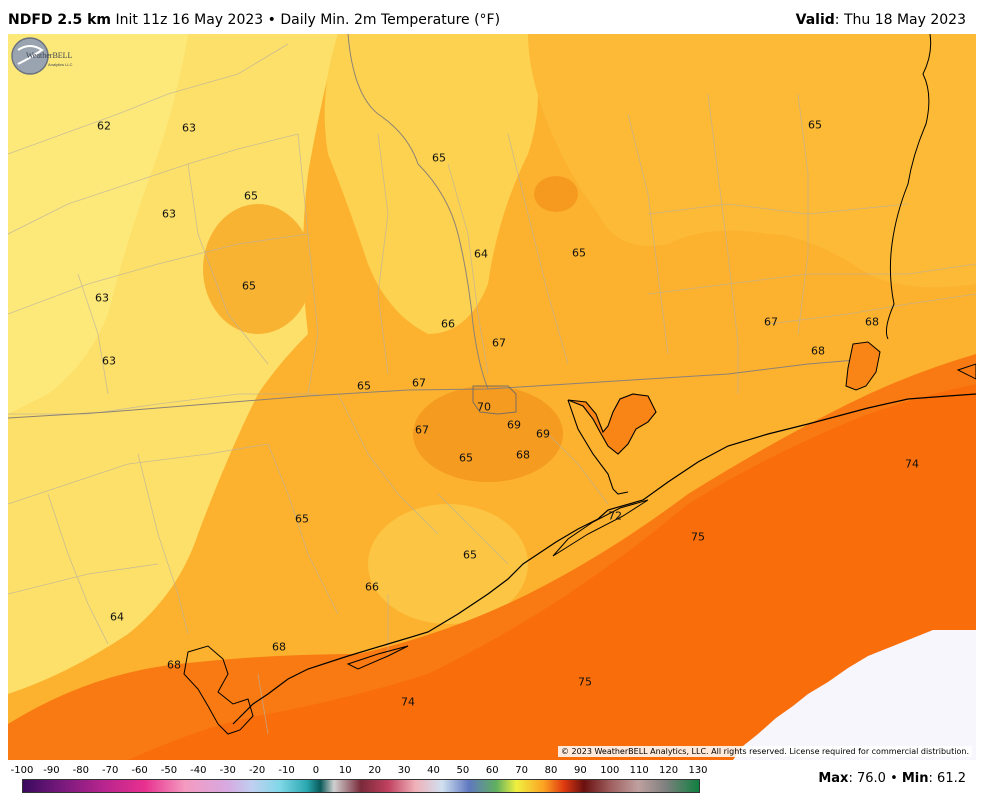  I want to click on logo-globe, so click(30, 56).